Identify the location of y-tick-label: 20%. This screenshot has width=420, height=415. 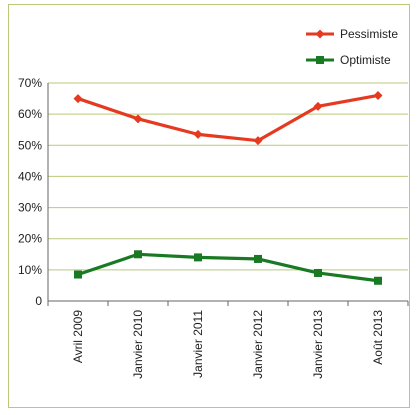
(30, 239).